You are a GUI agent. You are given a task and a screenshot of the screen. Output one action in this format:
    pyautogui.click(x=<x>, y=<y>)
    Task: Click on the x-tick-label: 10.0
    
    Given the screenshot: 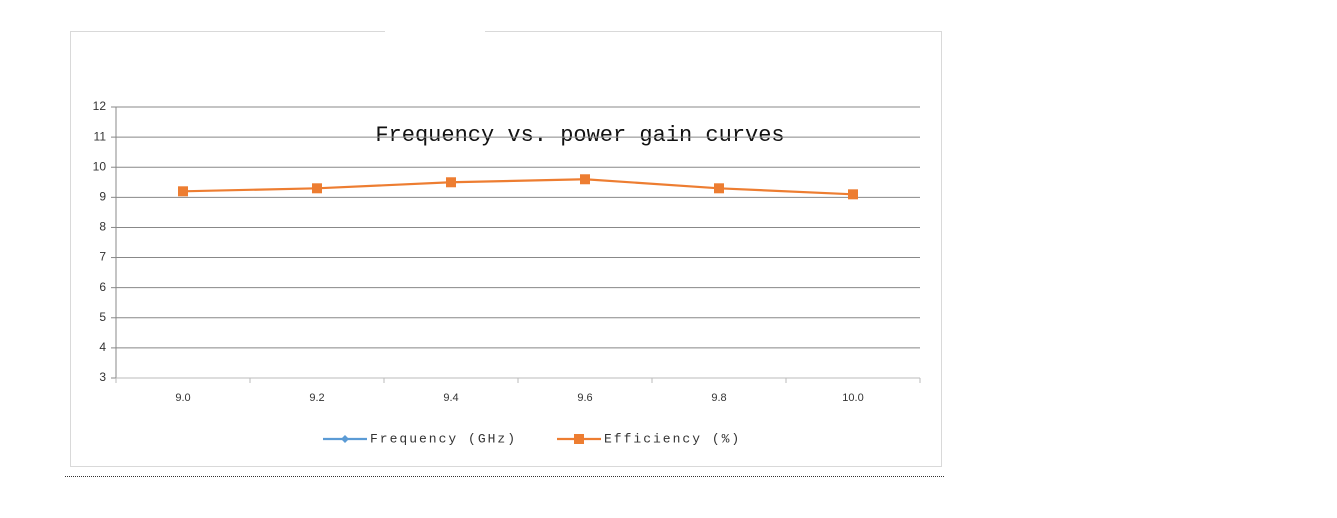 What is the action you would take?
    pyautogui.click(x=852, y=398)
    